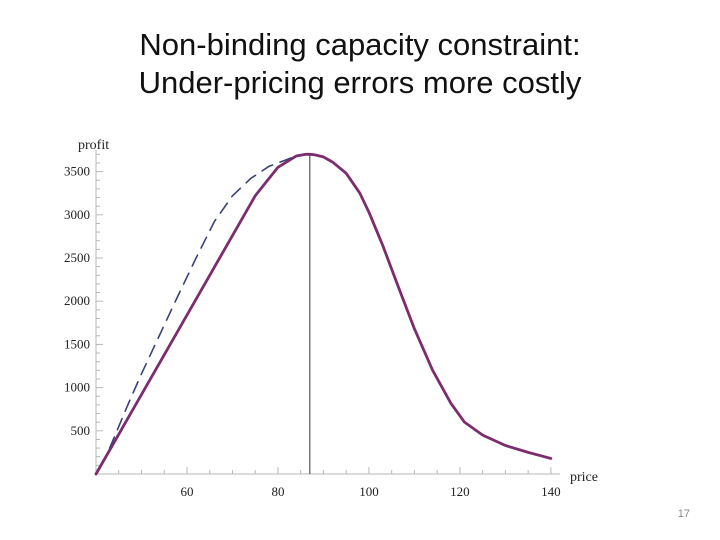 Image resolution: width=720 pixels, height=540 pixels. What do you see at coordinates (360, 82) in the screenshot?
I see `title-line-2: Under-pricing errors more costly` at bounding box center [360, 82].